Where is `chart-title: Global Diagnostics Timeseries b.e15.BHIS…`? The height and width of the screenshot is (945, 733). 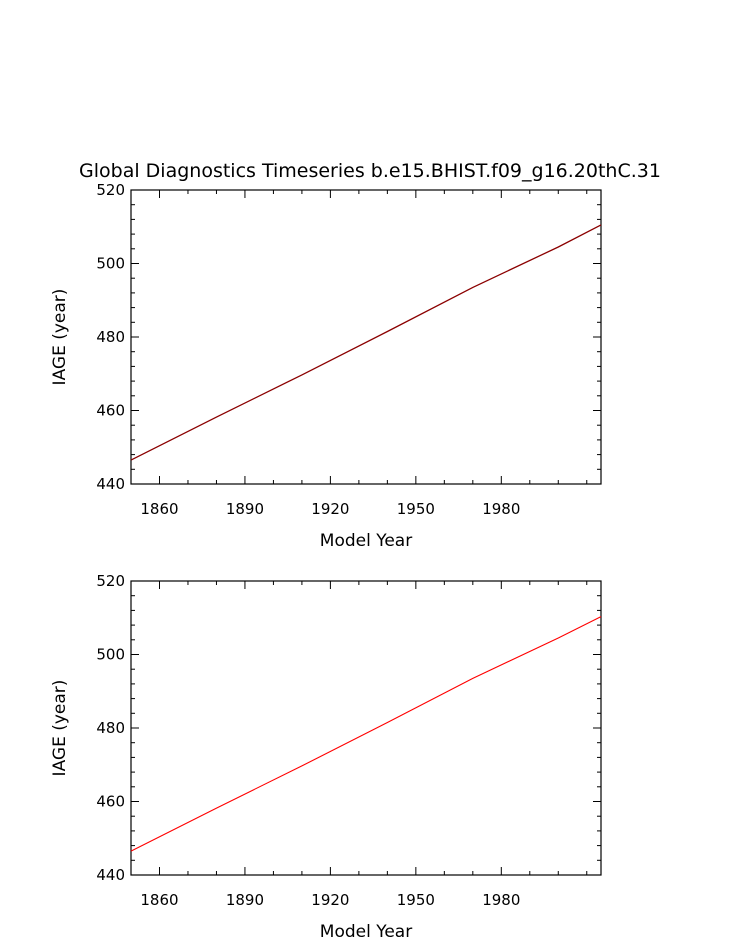
chart-title: Global Diagnostics Timeseries b.e15.BHIS… is located at coordinates (370, 171).